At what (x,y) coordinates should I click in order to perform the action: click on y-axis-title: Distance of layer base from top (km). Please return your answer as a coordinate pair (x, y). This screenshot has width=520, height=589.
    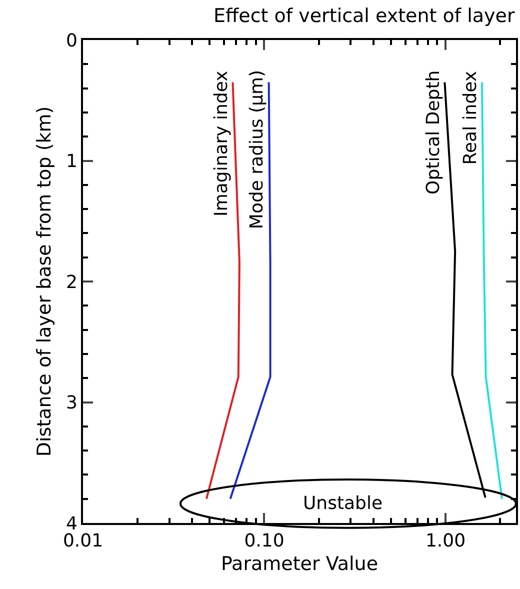
    Looking at the image, I should click on (44, 281).